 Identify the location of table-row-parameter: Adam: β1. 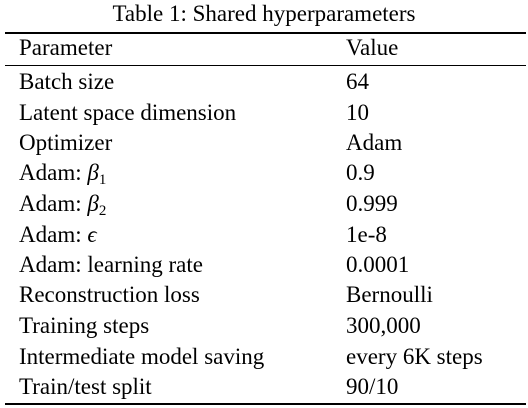
(62, 173).